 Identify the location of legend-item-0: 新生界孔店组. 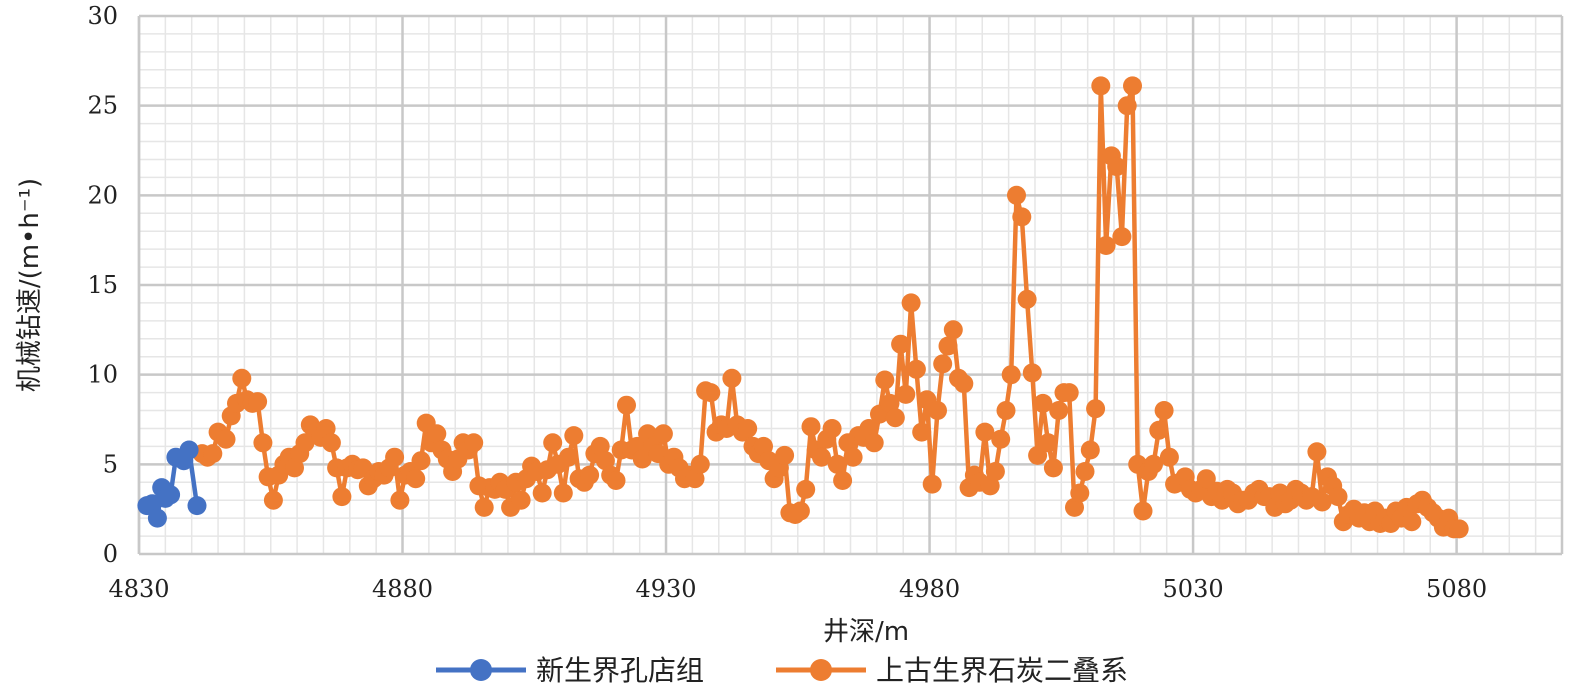
(570, 670).